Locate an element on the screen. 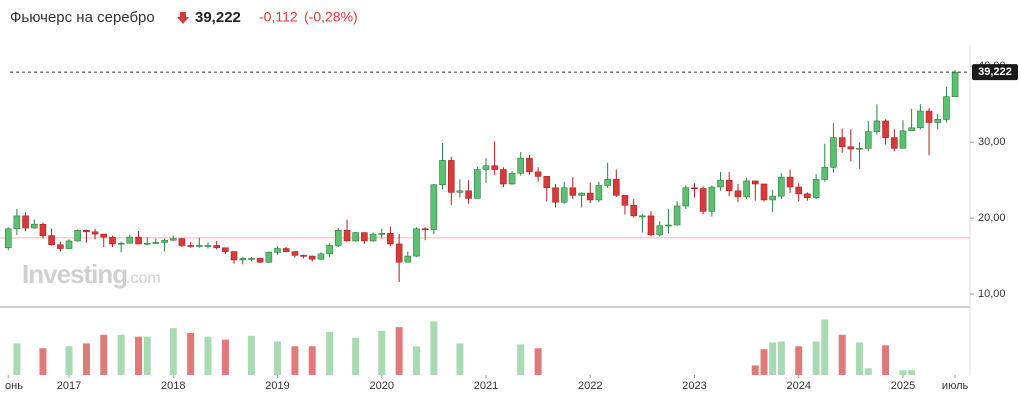  down-arrow is located at coordinates (183, 18).